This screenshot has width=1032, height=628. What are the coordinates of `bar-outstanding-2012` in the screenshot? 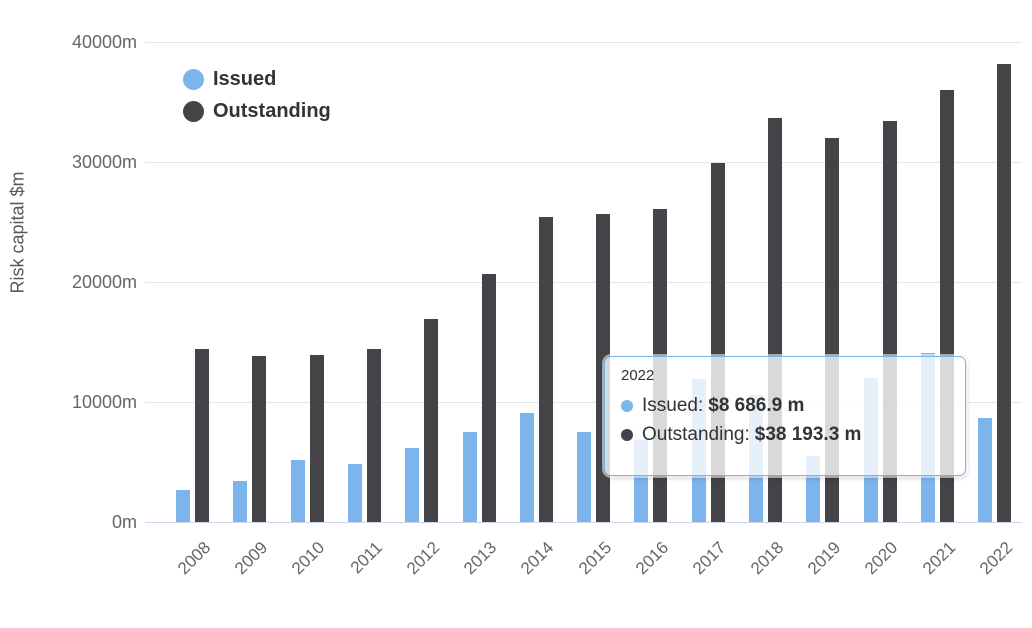 It's located at (431, 420).